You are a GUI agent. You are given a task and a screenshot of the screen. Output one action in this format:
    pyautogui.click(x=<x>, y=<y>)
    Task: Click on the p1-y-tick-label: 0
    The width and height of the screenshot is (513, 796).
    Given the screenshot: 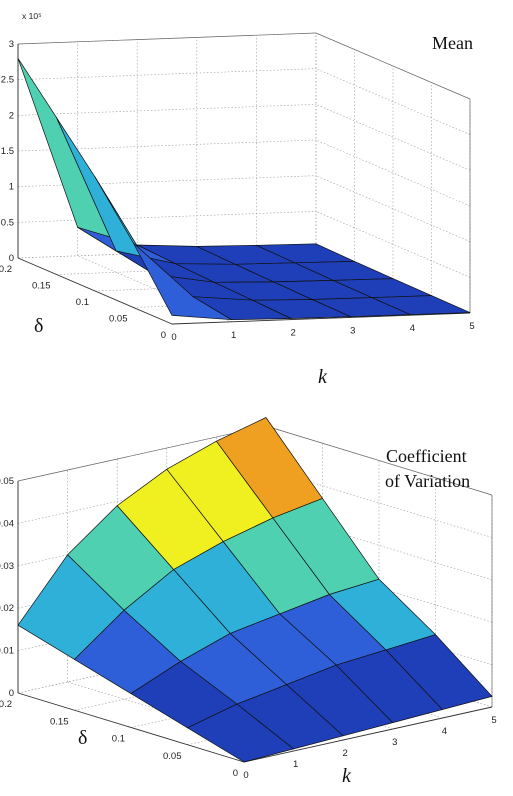 What is the action you would take?
    pyautogui.click(x=235, y=773)
    